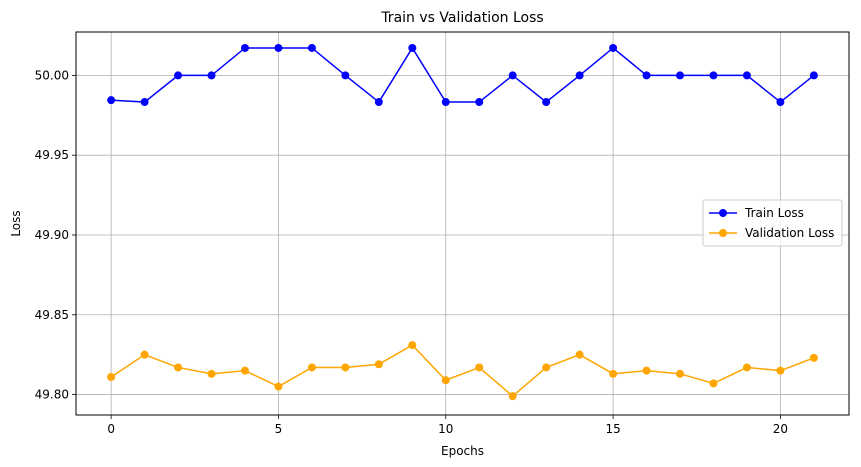  I want to click on legend-validation-loss-label: Validation Loss, so click(789, 233).